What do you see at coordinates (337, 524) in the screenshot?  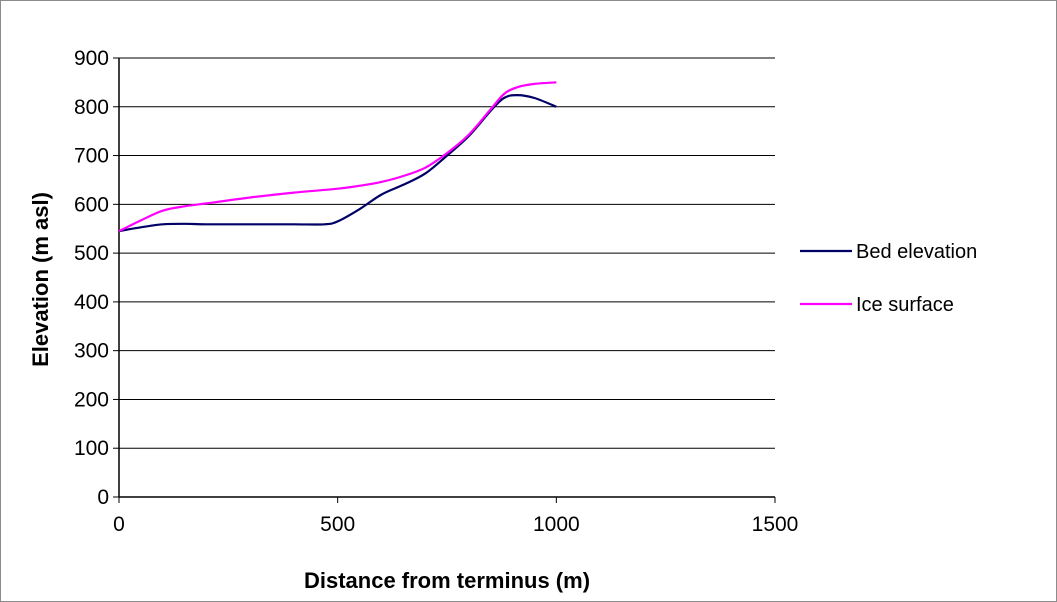 I see `x-tick-label: 500` at bounding box center [337, 524].